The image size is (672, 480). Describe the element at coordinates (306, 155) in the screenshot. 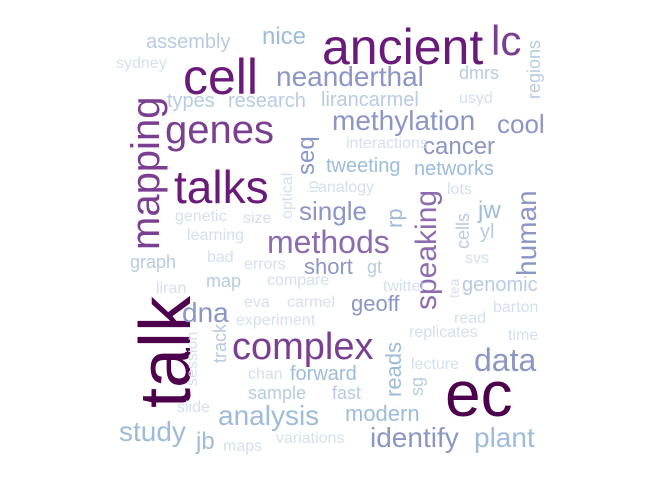

I see `word: seq` at that location.